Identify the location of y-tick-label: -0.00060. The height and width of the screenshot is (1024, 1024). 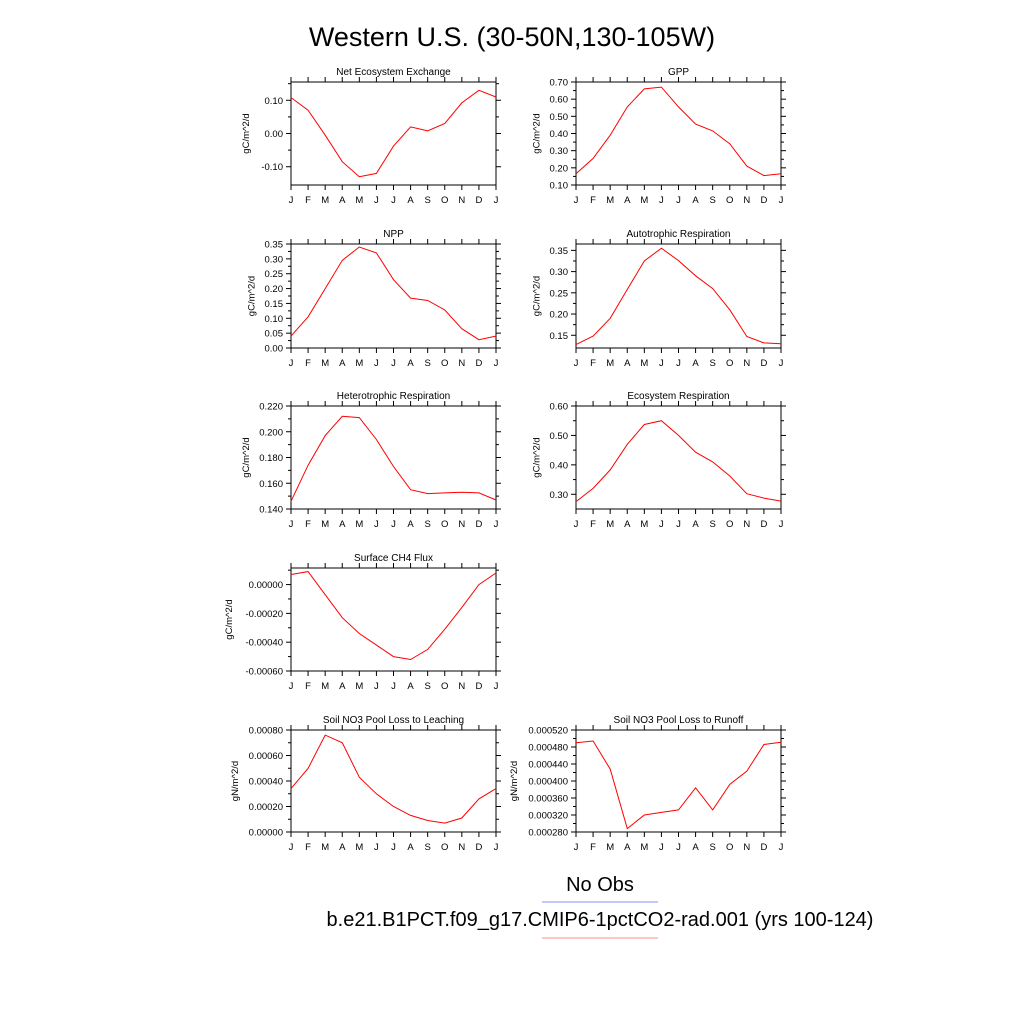
(264, 672).